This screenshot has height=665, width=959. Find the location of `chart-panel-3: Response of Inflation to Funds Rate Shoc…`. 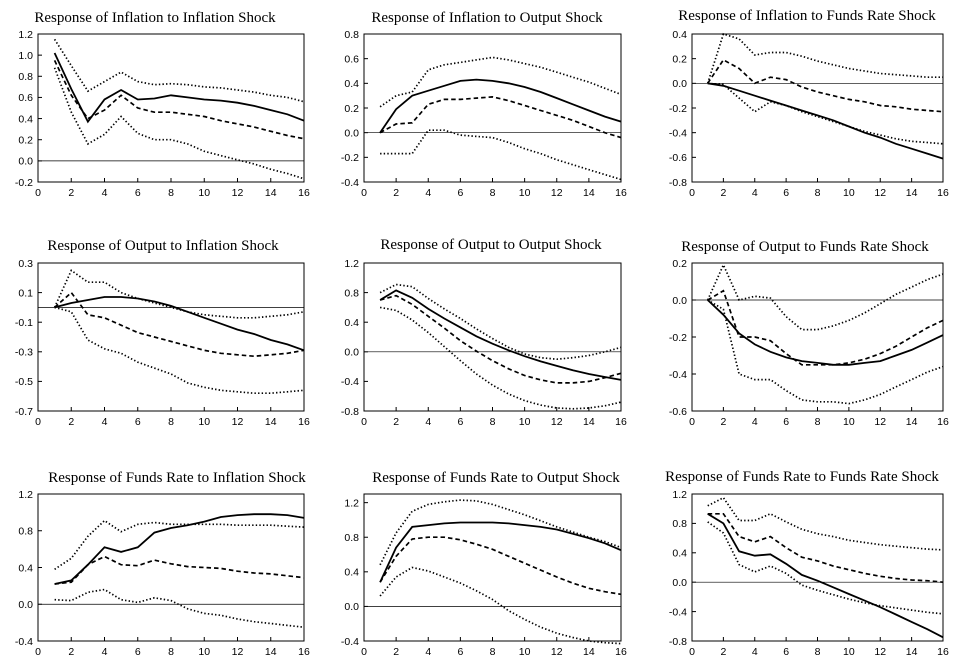

chart-panel-3: Response of Inflation to Funds Rate Shoc… is located at coordinates (809, 103).